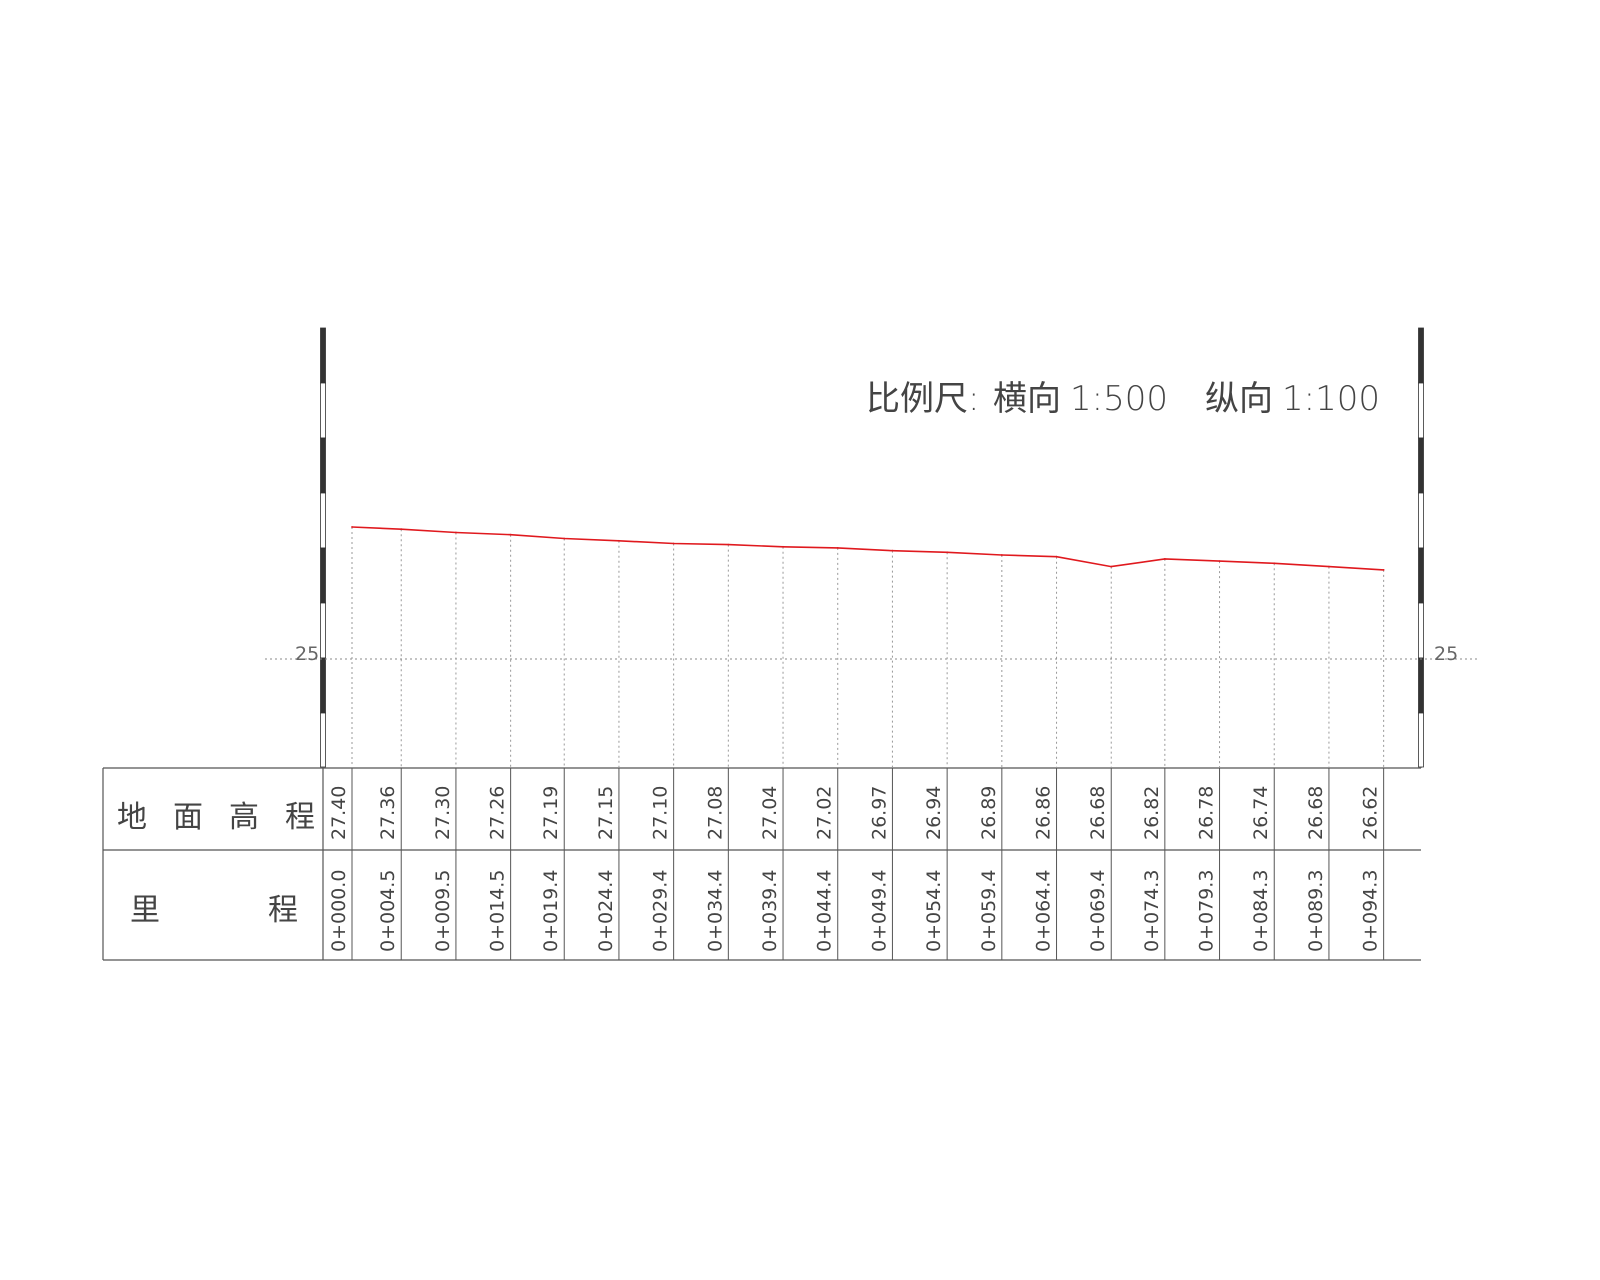 The width and height of the screenshot is (1600, 1280). I want to click on chainage-label: 0+059.4, so click(989, 911).